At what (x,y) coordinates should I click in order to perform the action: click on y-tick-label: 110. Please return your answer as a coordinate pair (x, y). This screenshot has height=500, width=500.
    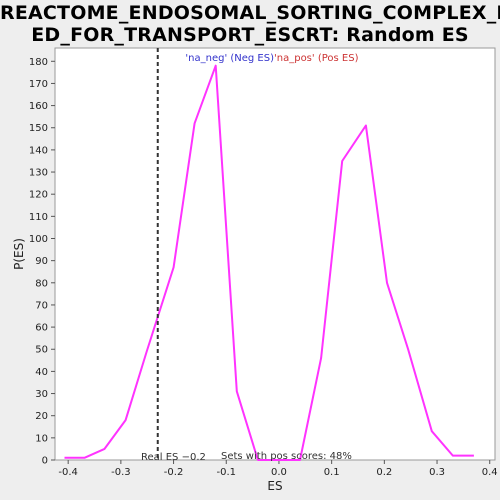
    Looking at the image, I should click on (38, 217).